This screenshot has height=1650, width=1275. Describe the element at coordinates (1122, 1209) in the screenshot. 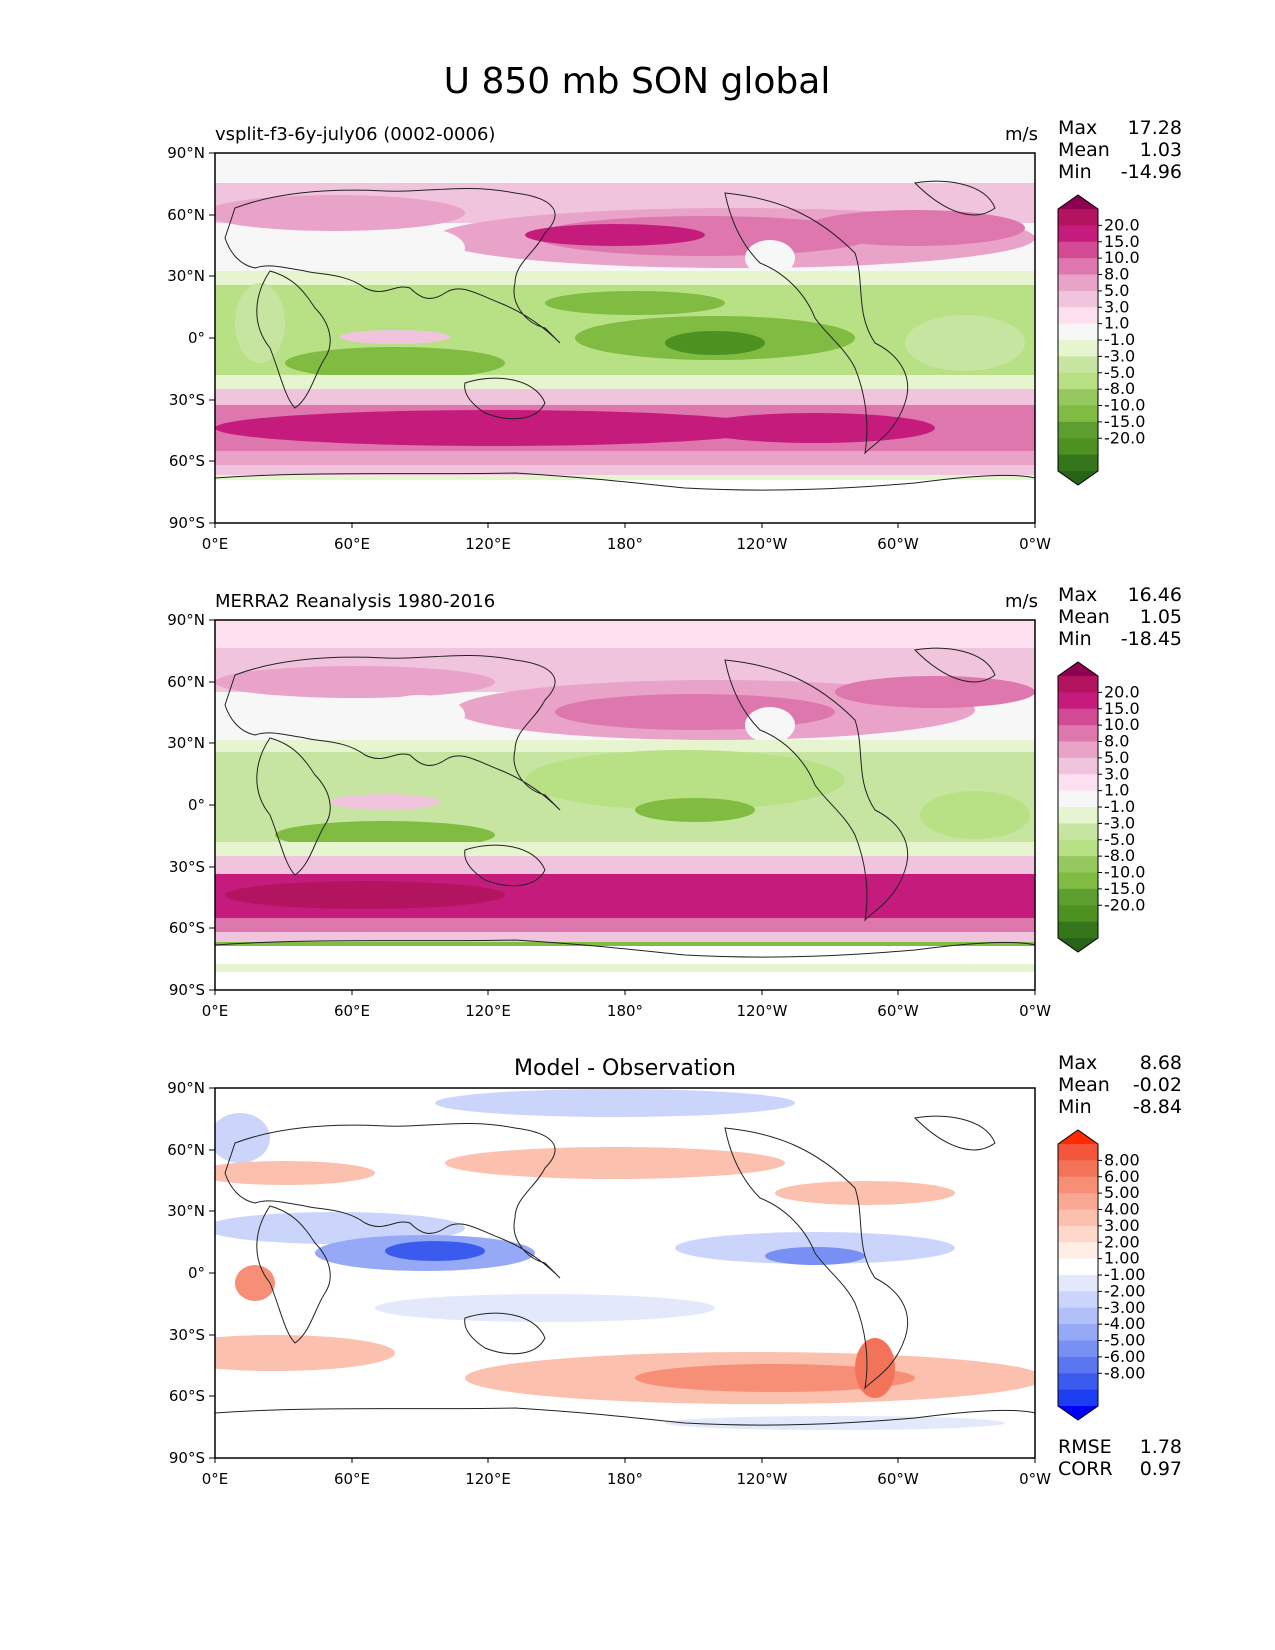

I see `colorbar-label: 4.00` at that location.